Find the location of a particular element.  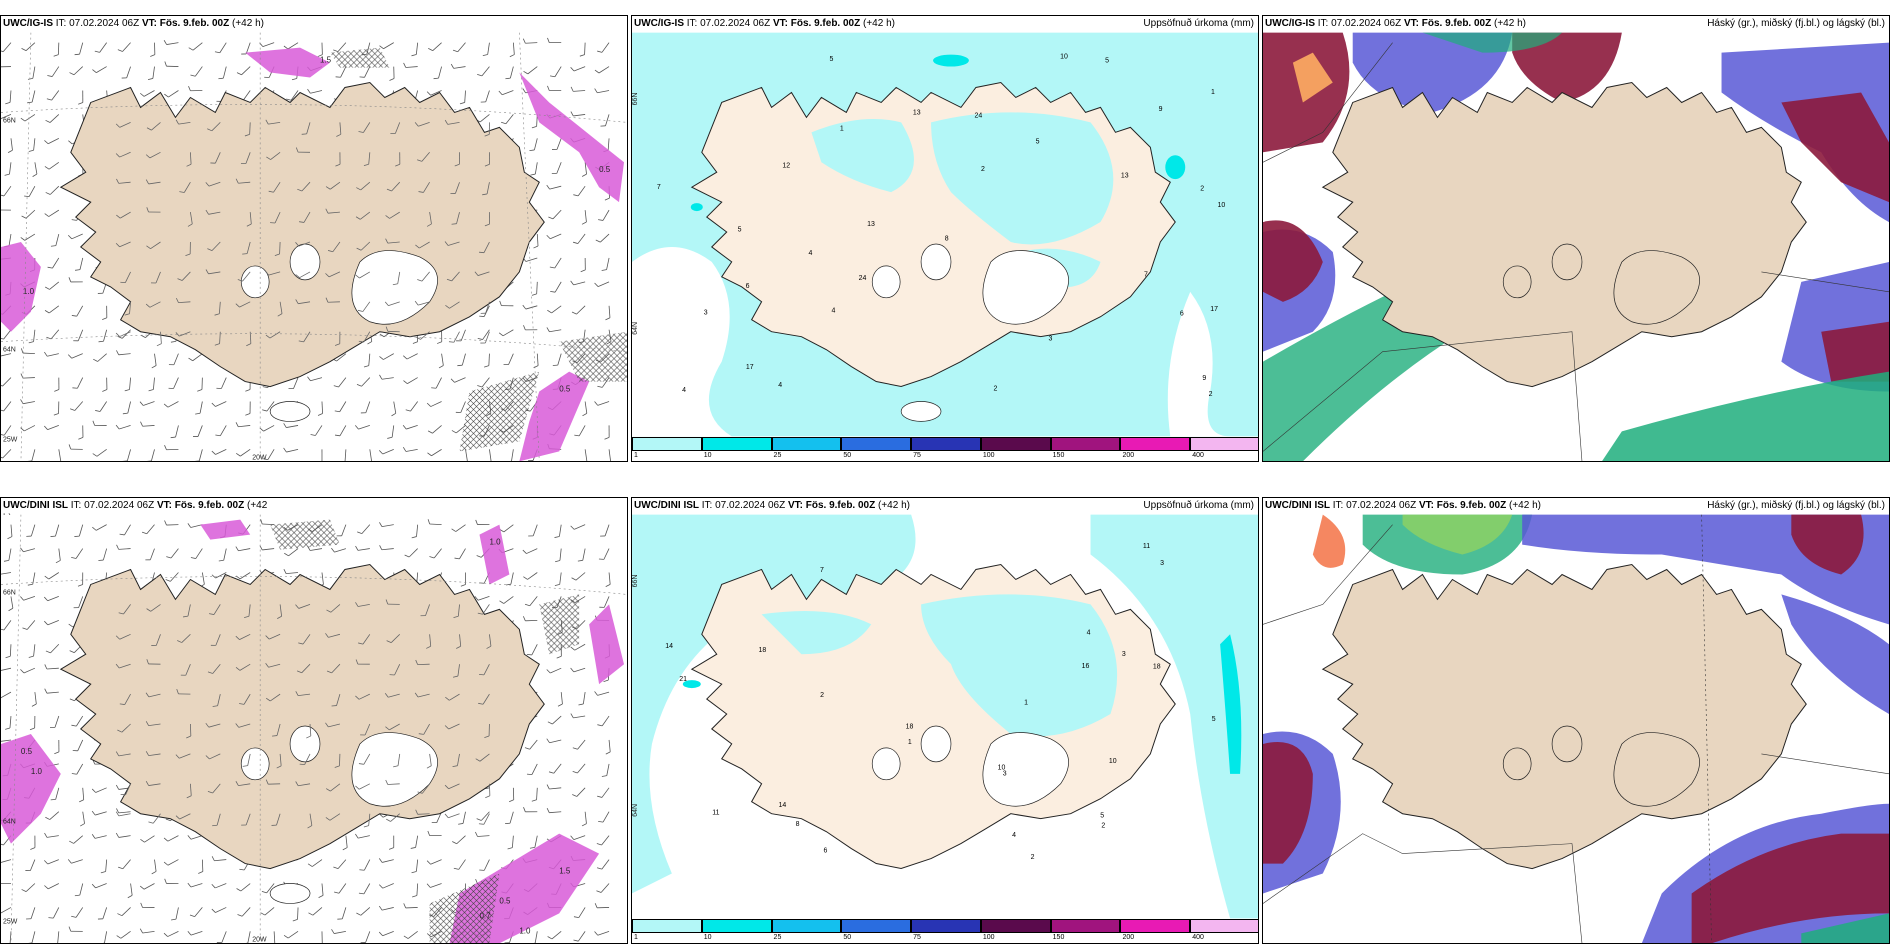

precip-heavy-spots is located at coordinates (938, 133).